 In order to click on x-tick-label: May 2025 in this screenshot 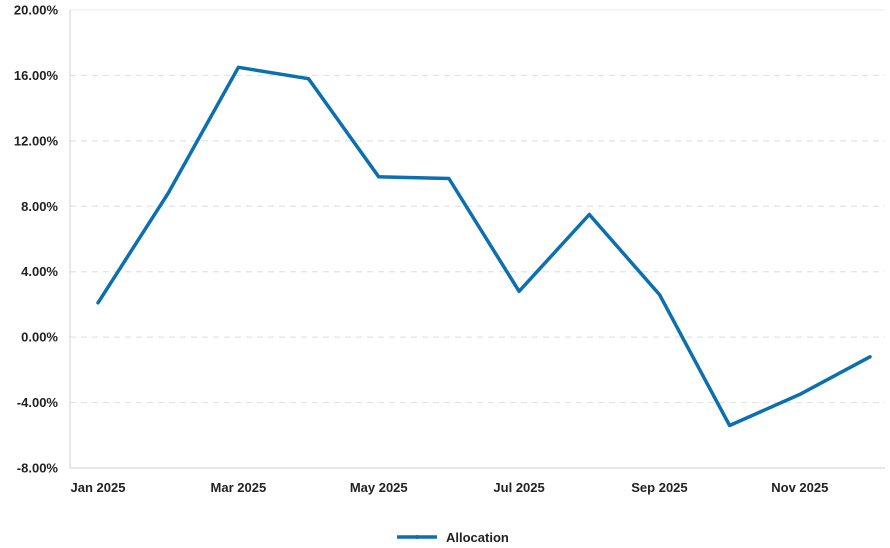, I will do `click(379, 487)`.